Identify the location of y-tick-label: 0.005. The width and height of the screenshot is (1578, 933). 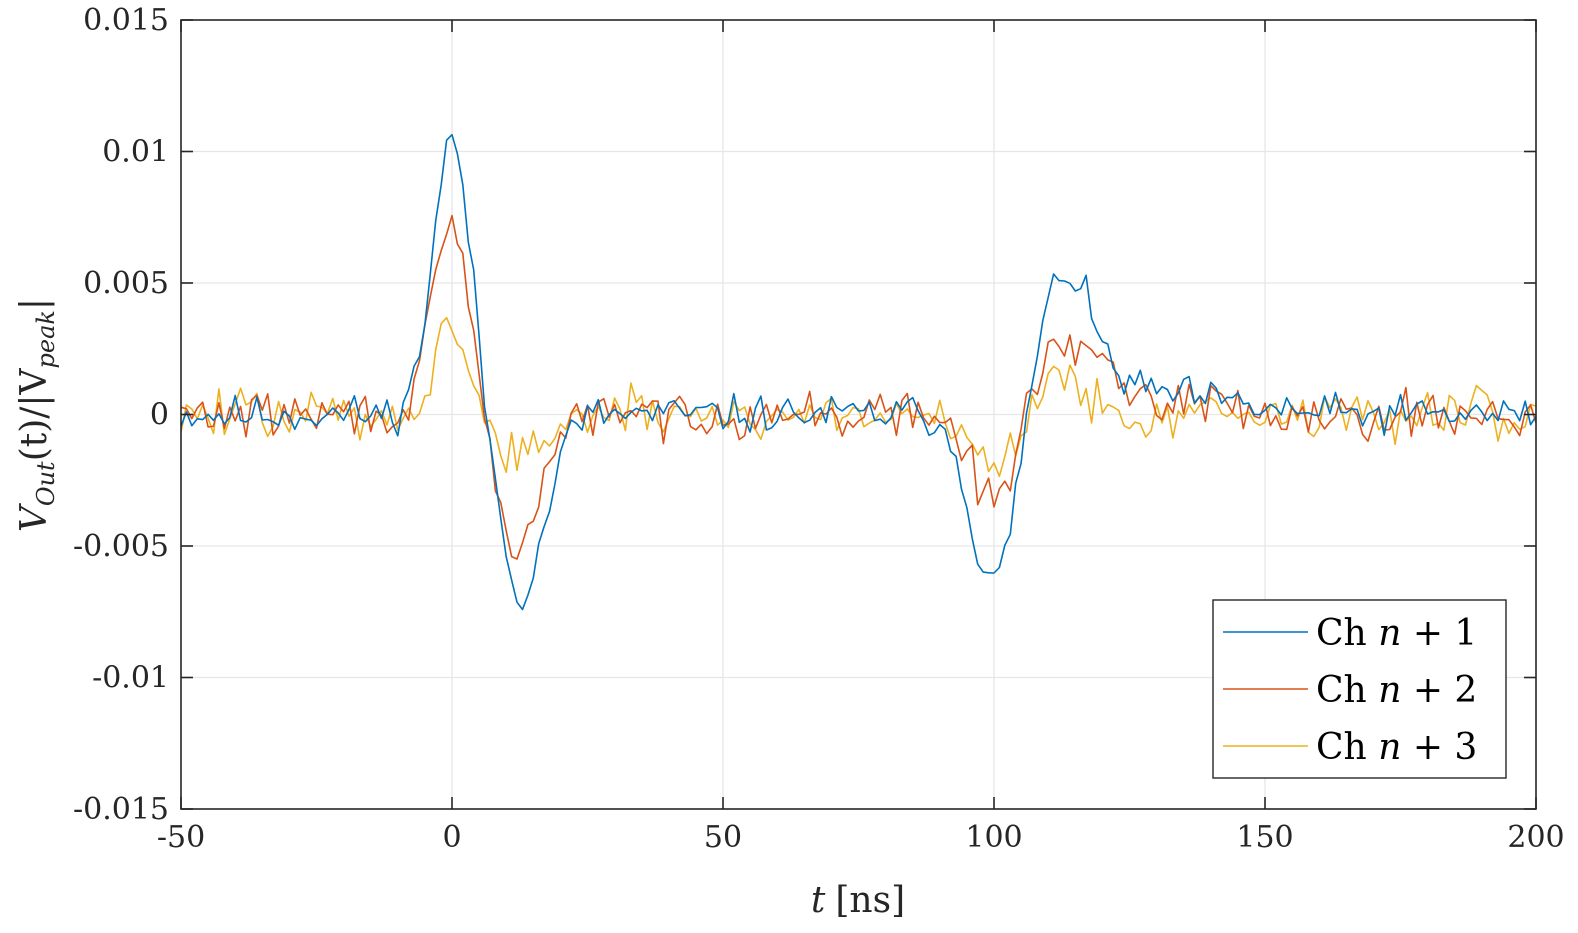
(126, 283).